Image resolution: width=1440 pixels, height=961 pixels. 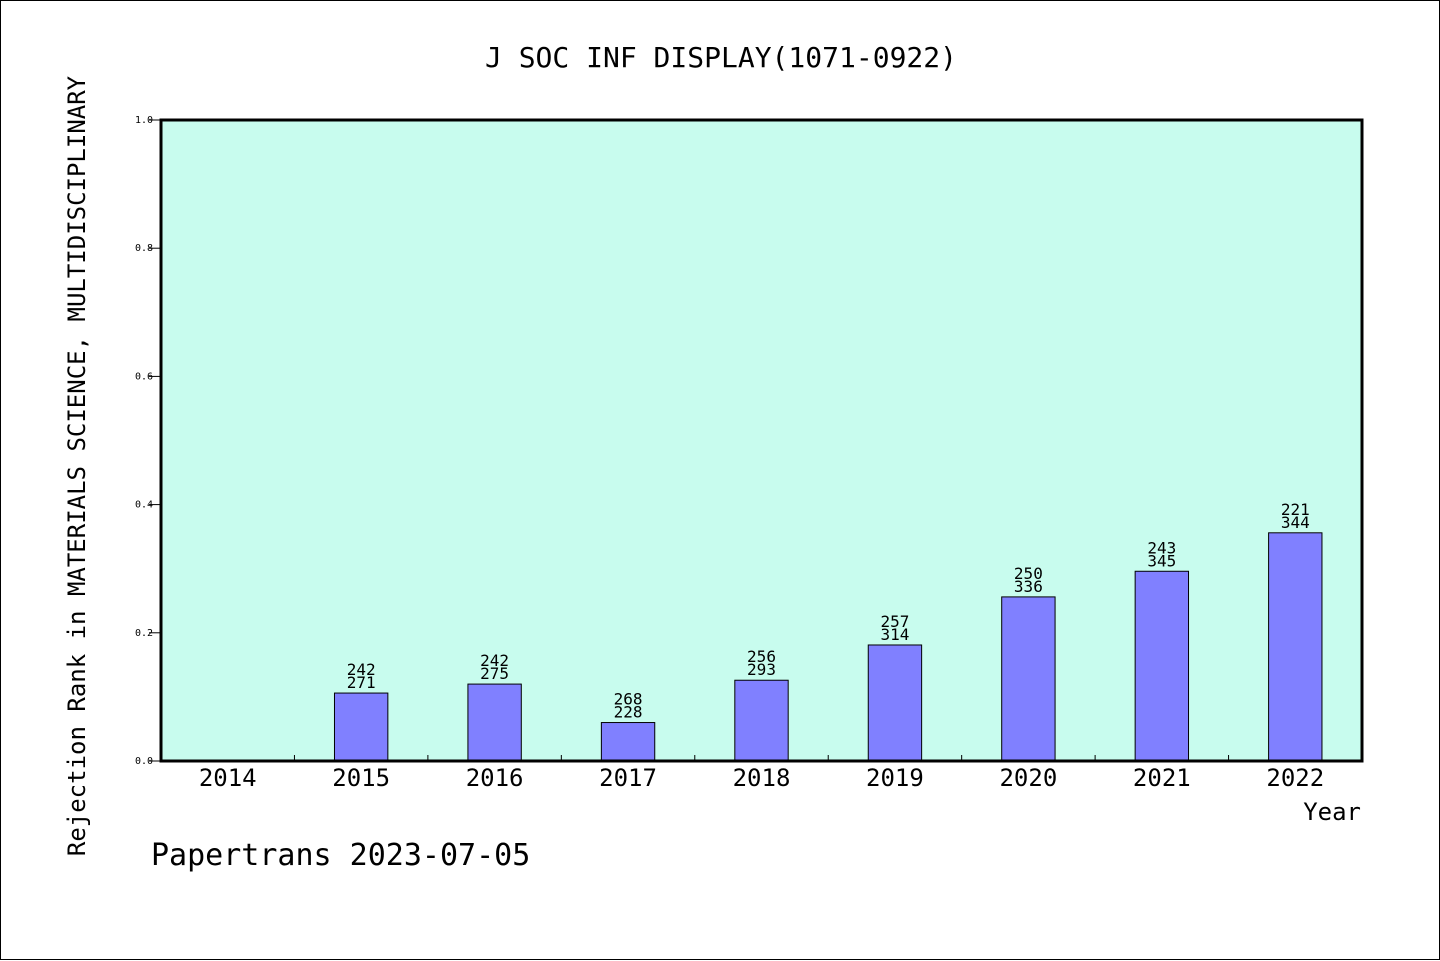 I want to click on x-tick-label: 2015, so click(x=361, y=778).